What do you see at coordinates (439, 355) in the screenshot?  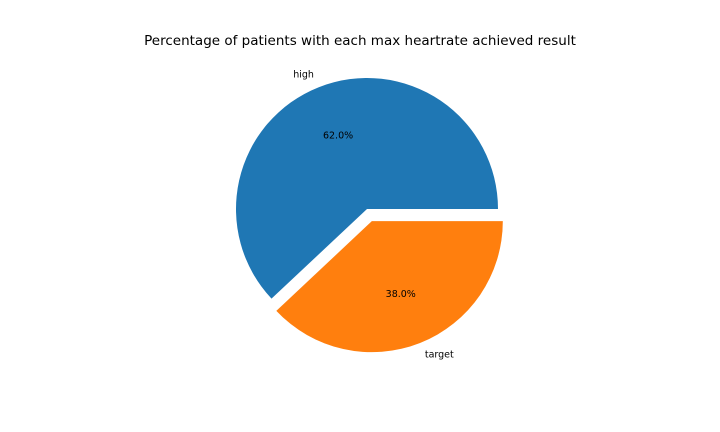 I see `slice-label-target: target` at bounding box center [439, 355].